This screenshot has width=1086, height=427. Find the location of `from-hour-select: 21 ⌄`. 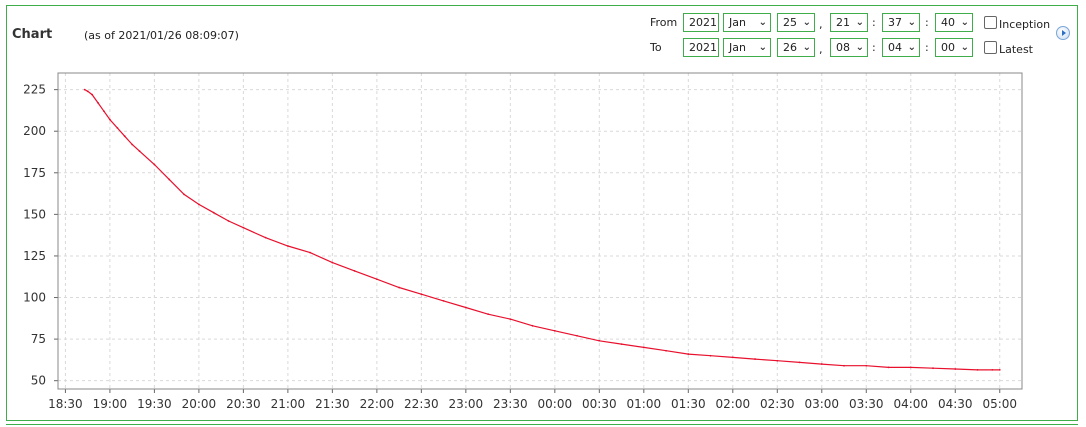

from-hour-select: 21 ⌄ is located at coordinates (849, 22).